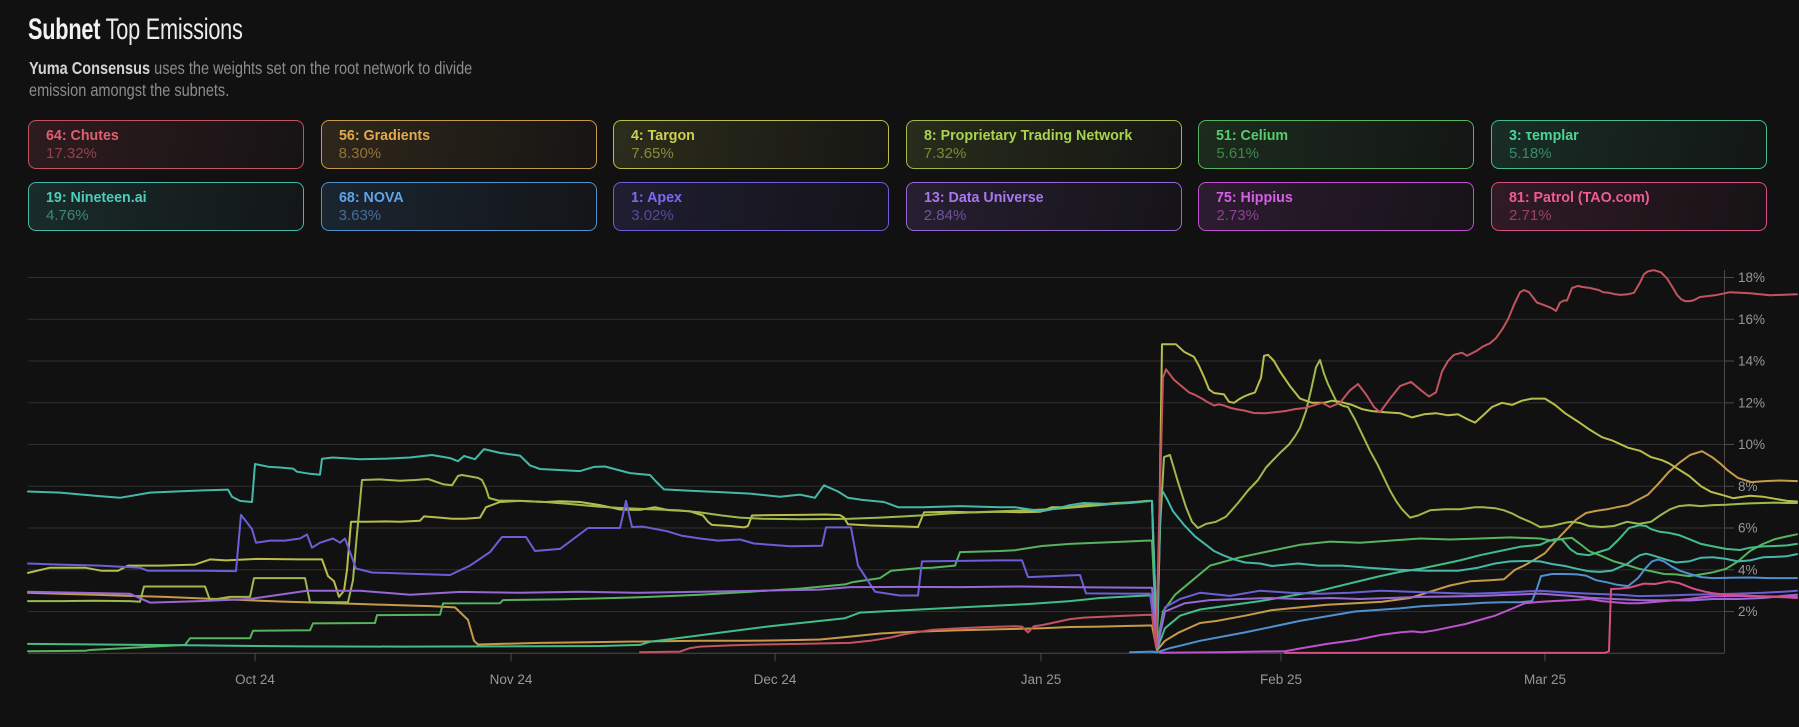 Image resolution: width=1799 pixels, height=727 pixels. What do you see at coordinates (1751, 319) in the screenshot?
I see `svg-text: 16%` at bounding box center [1751, 319].